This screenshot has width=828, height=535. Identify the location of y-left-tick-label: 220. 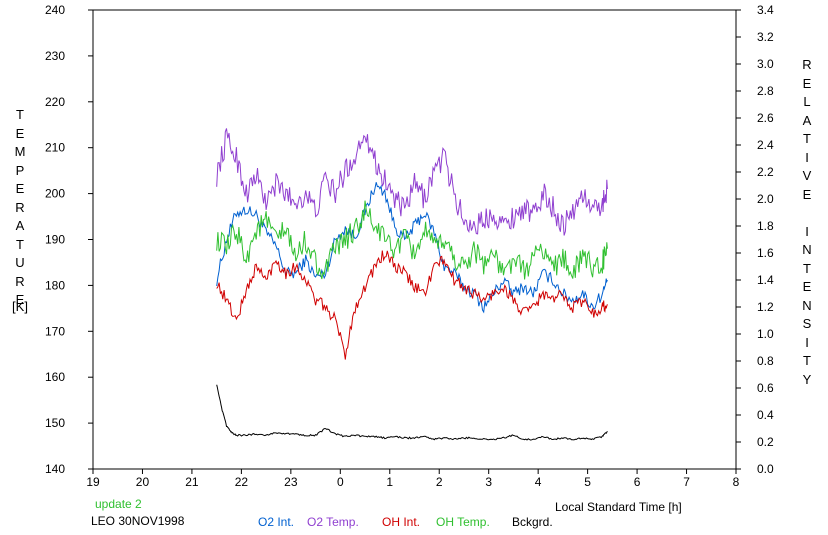
(55, 102).